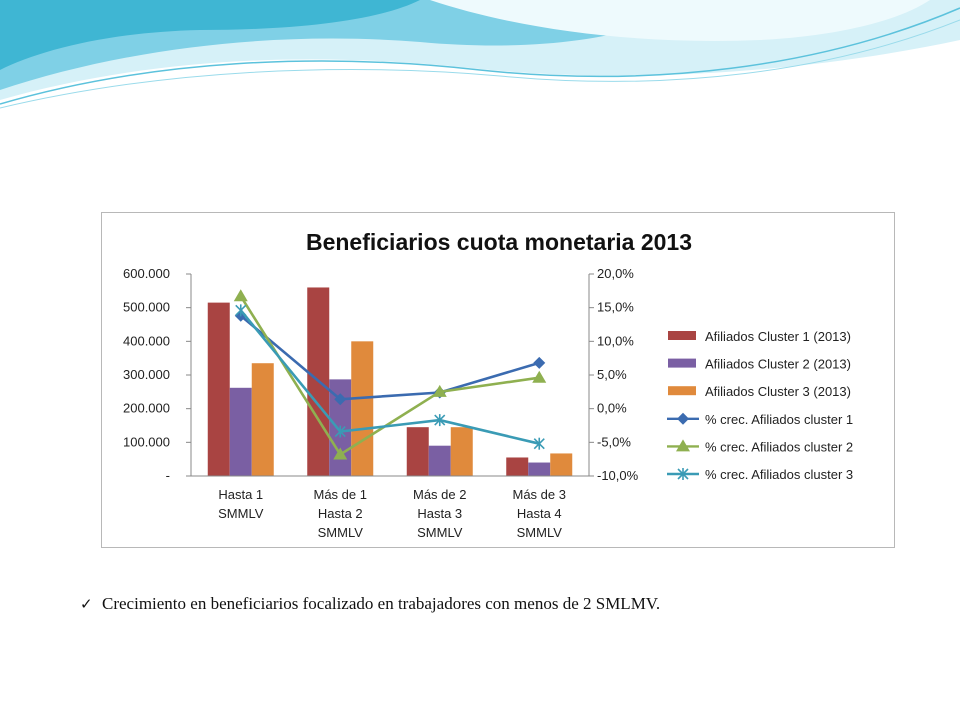 Image resolution: width=960 pixels, height=720 pixels. What do you see at coordinates (146, 408) in the screenshot?
I see `left-tick-label: 200.000` at bounding box center [146, 408].